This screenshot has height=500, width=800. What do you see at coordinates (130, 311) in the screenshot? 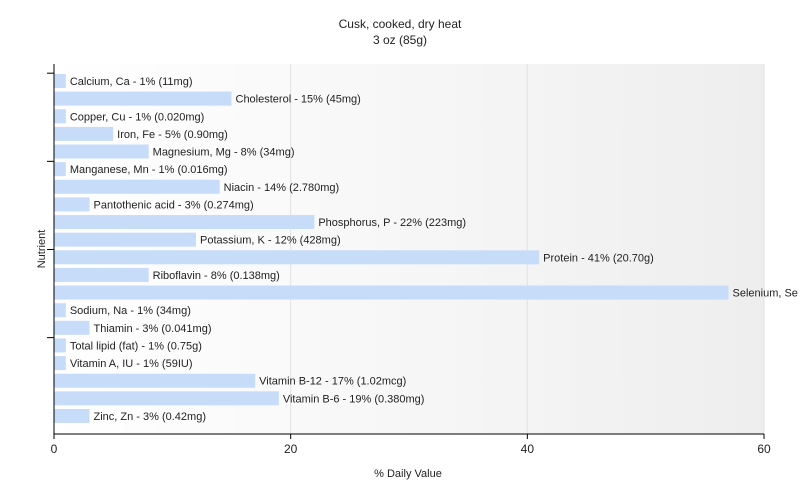
I see `bar-label: Sodium, Na - 1% (34mg)` at bounding box center [130, 311].